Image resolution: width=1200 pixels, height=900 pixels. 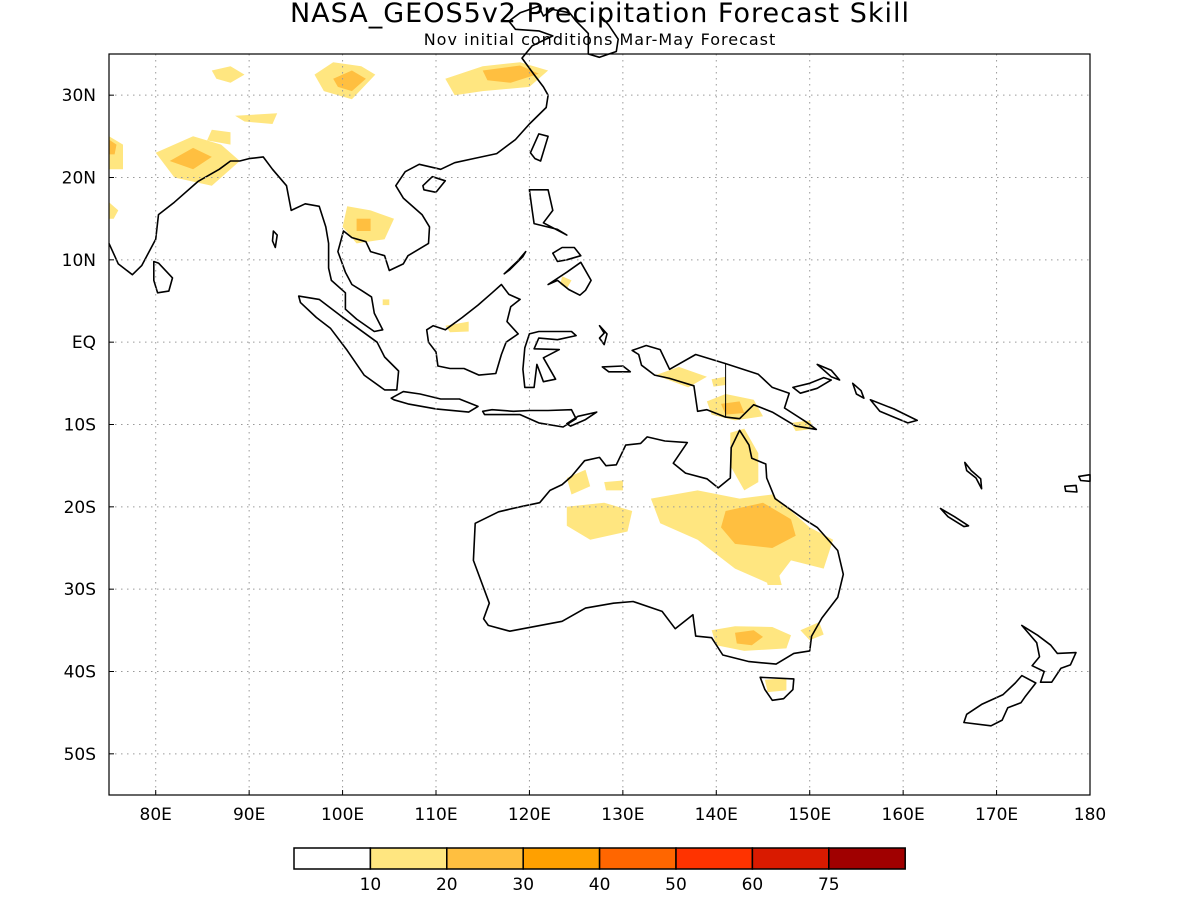 What do you see at coordinates (718, 381) in the screenshot?
I see `skill-region-fiji-dot` at bounding box center [718, 381].